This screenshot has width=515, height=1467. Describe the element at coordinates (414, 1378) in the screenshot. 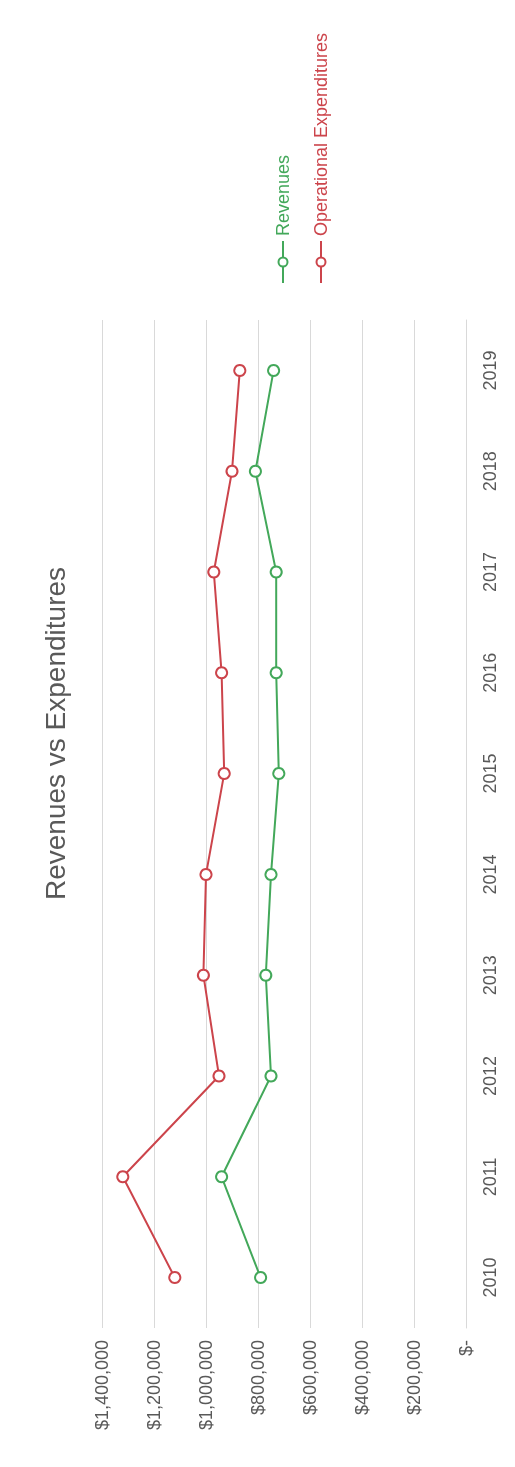

I see `x-tick-label: $200,000` at that location.